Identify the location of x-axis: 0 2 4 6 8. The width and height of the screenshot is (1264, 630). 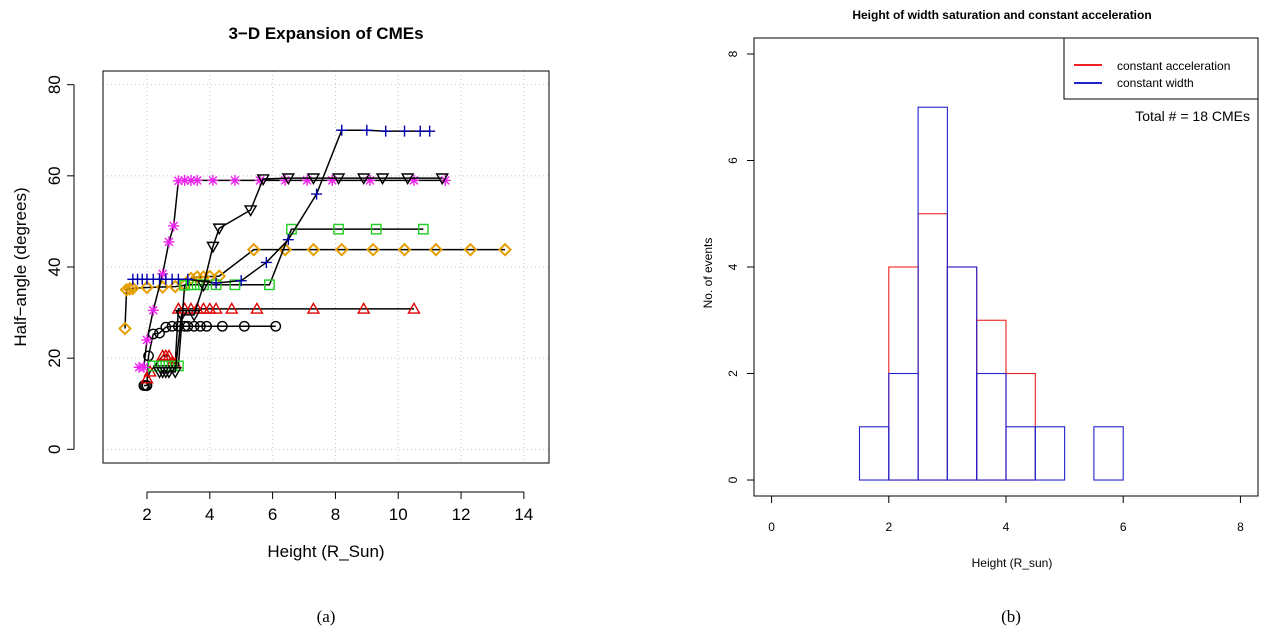
(1006, 514).